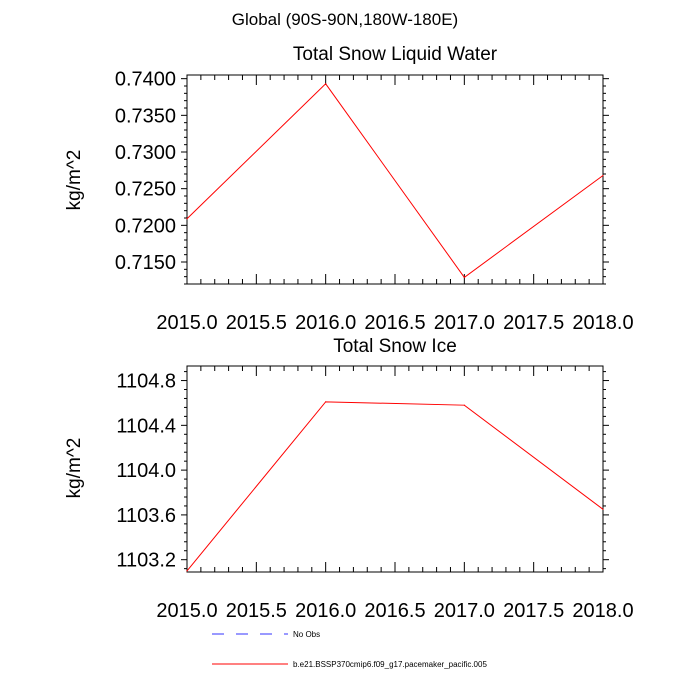 This screenshot has height=700, width=700. What do you see at coordinates (395, 346) in the screenshot?
I see `chart-title: Total Snow Ice` at bounding box center [395, 346].